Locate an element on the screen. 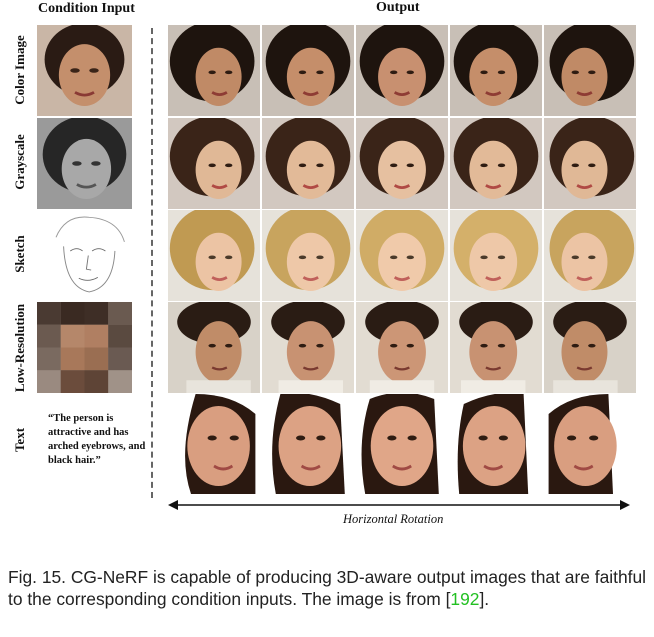 The image size is (654, 637). rotation-label: Horizontal Rotation is located at coordinates (393, 519).